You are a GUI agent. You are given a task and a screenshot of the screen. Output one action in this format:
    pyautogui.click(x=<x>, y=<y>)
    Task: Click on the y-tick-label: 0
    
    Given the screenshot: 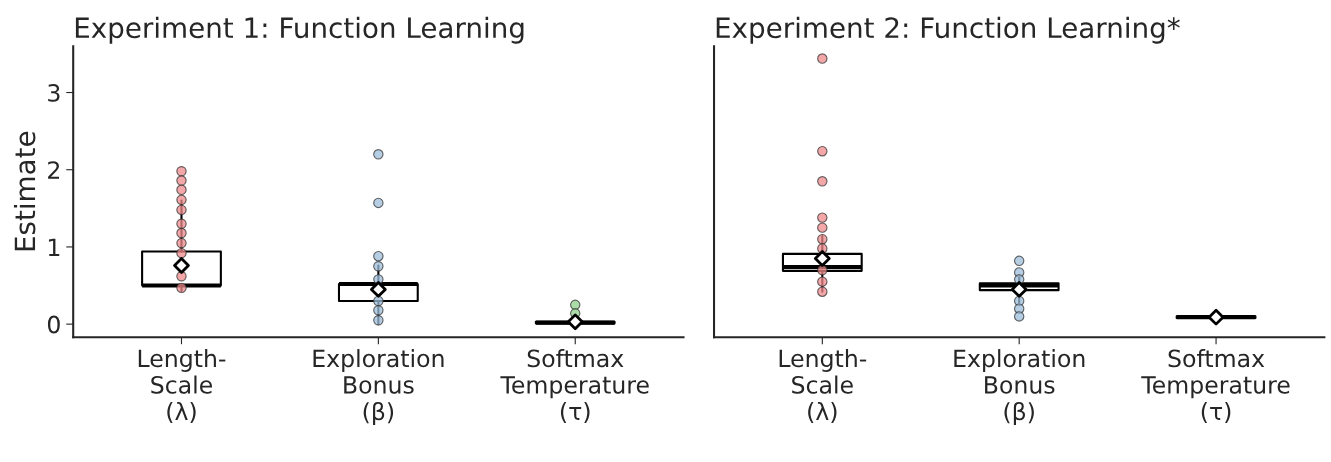 What is the action you would take?
    pyautogui.click(x=53, y=324)
    